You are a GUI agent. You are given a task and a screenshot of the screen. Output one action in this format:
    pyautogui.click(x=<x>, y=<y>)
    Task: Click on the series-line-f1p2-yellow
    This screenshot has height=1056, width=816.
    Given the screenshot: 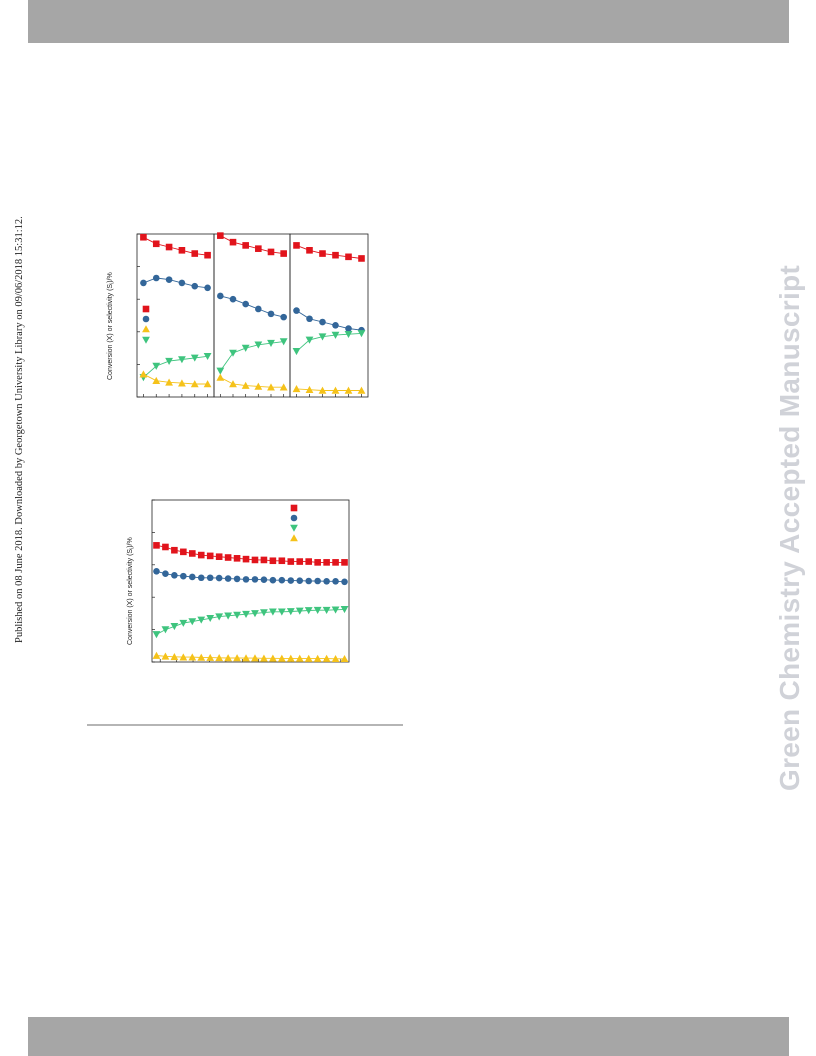 What is the action you would take?
    pyautogui.click(x=329, y=389)
    